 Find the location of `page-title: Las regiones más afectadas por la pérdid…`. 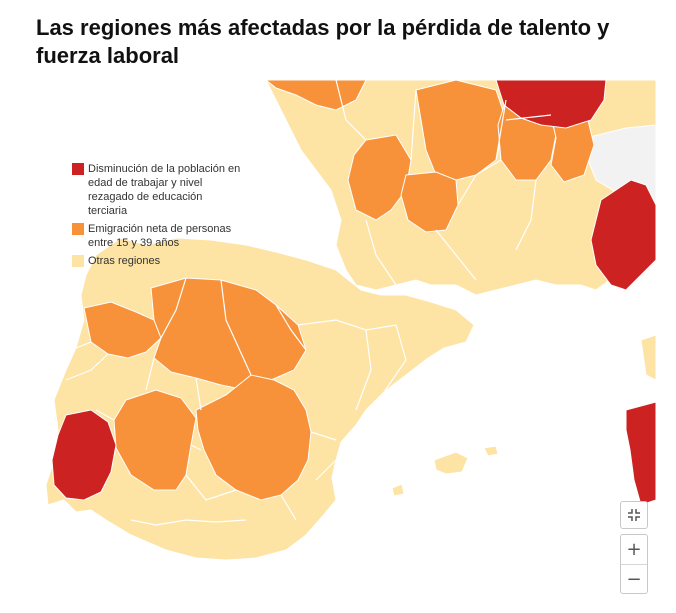

page-title: Las regiones más afectadas por la pérdid… is located at coordinates (323, 41).